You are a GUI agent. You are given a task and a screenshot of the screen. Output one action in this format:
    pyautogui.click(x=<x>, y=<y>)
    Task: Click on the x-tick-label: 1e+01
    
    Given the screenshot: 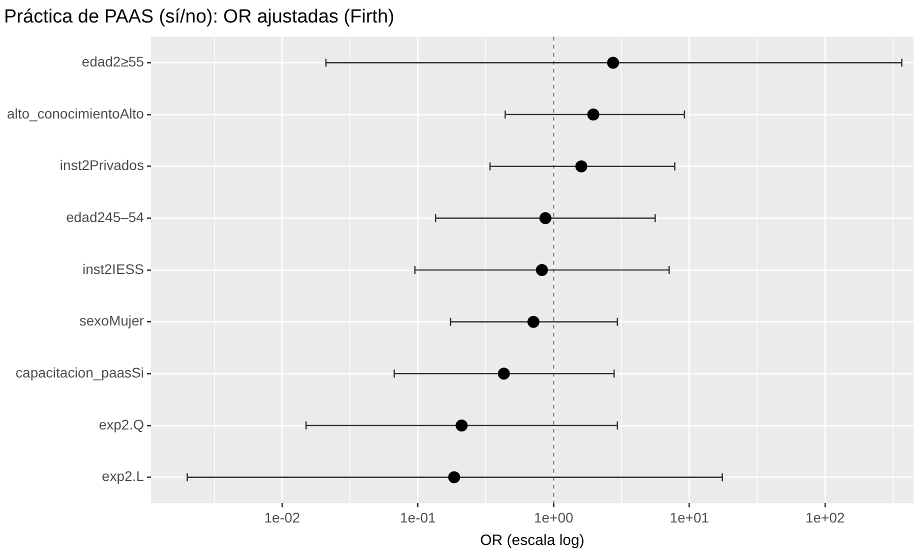 What is the action you would take?
    pyautogui.click(x=690, y=517)
    